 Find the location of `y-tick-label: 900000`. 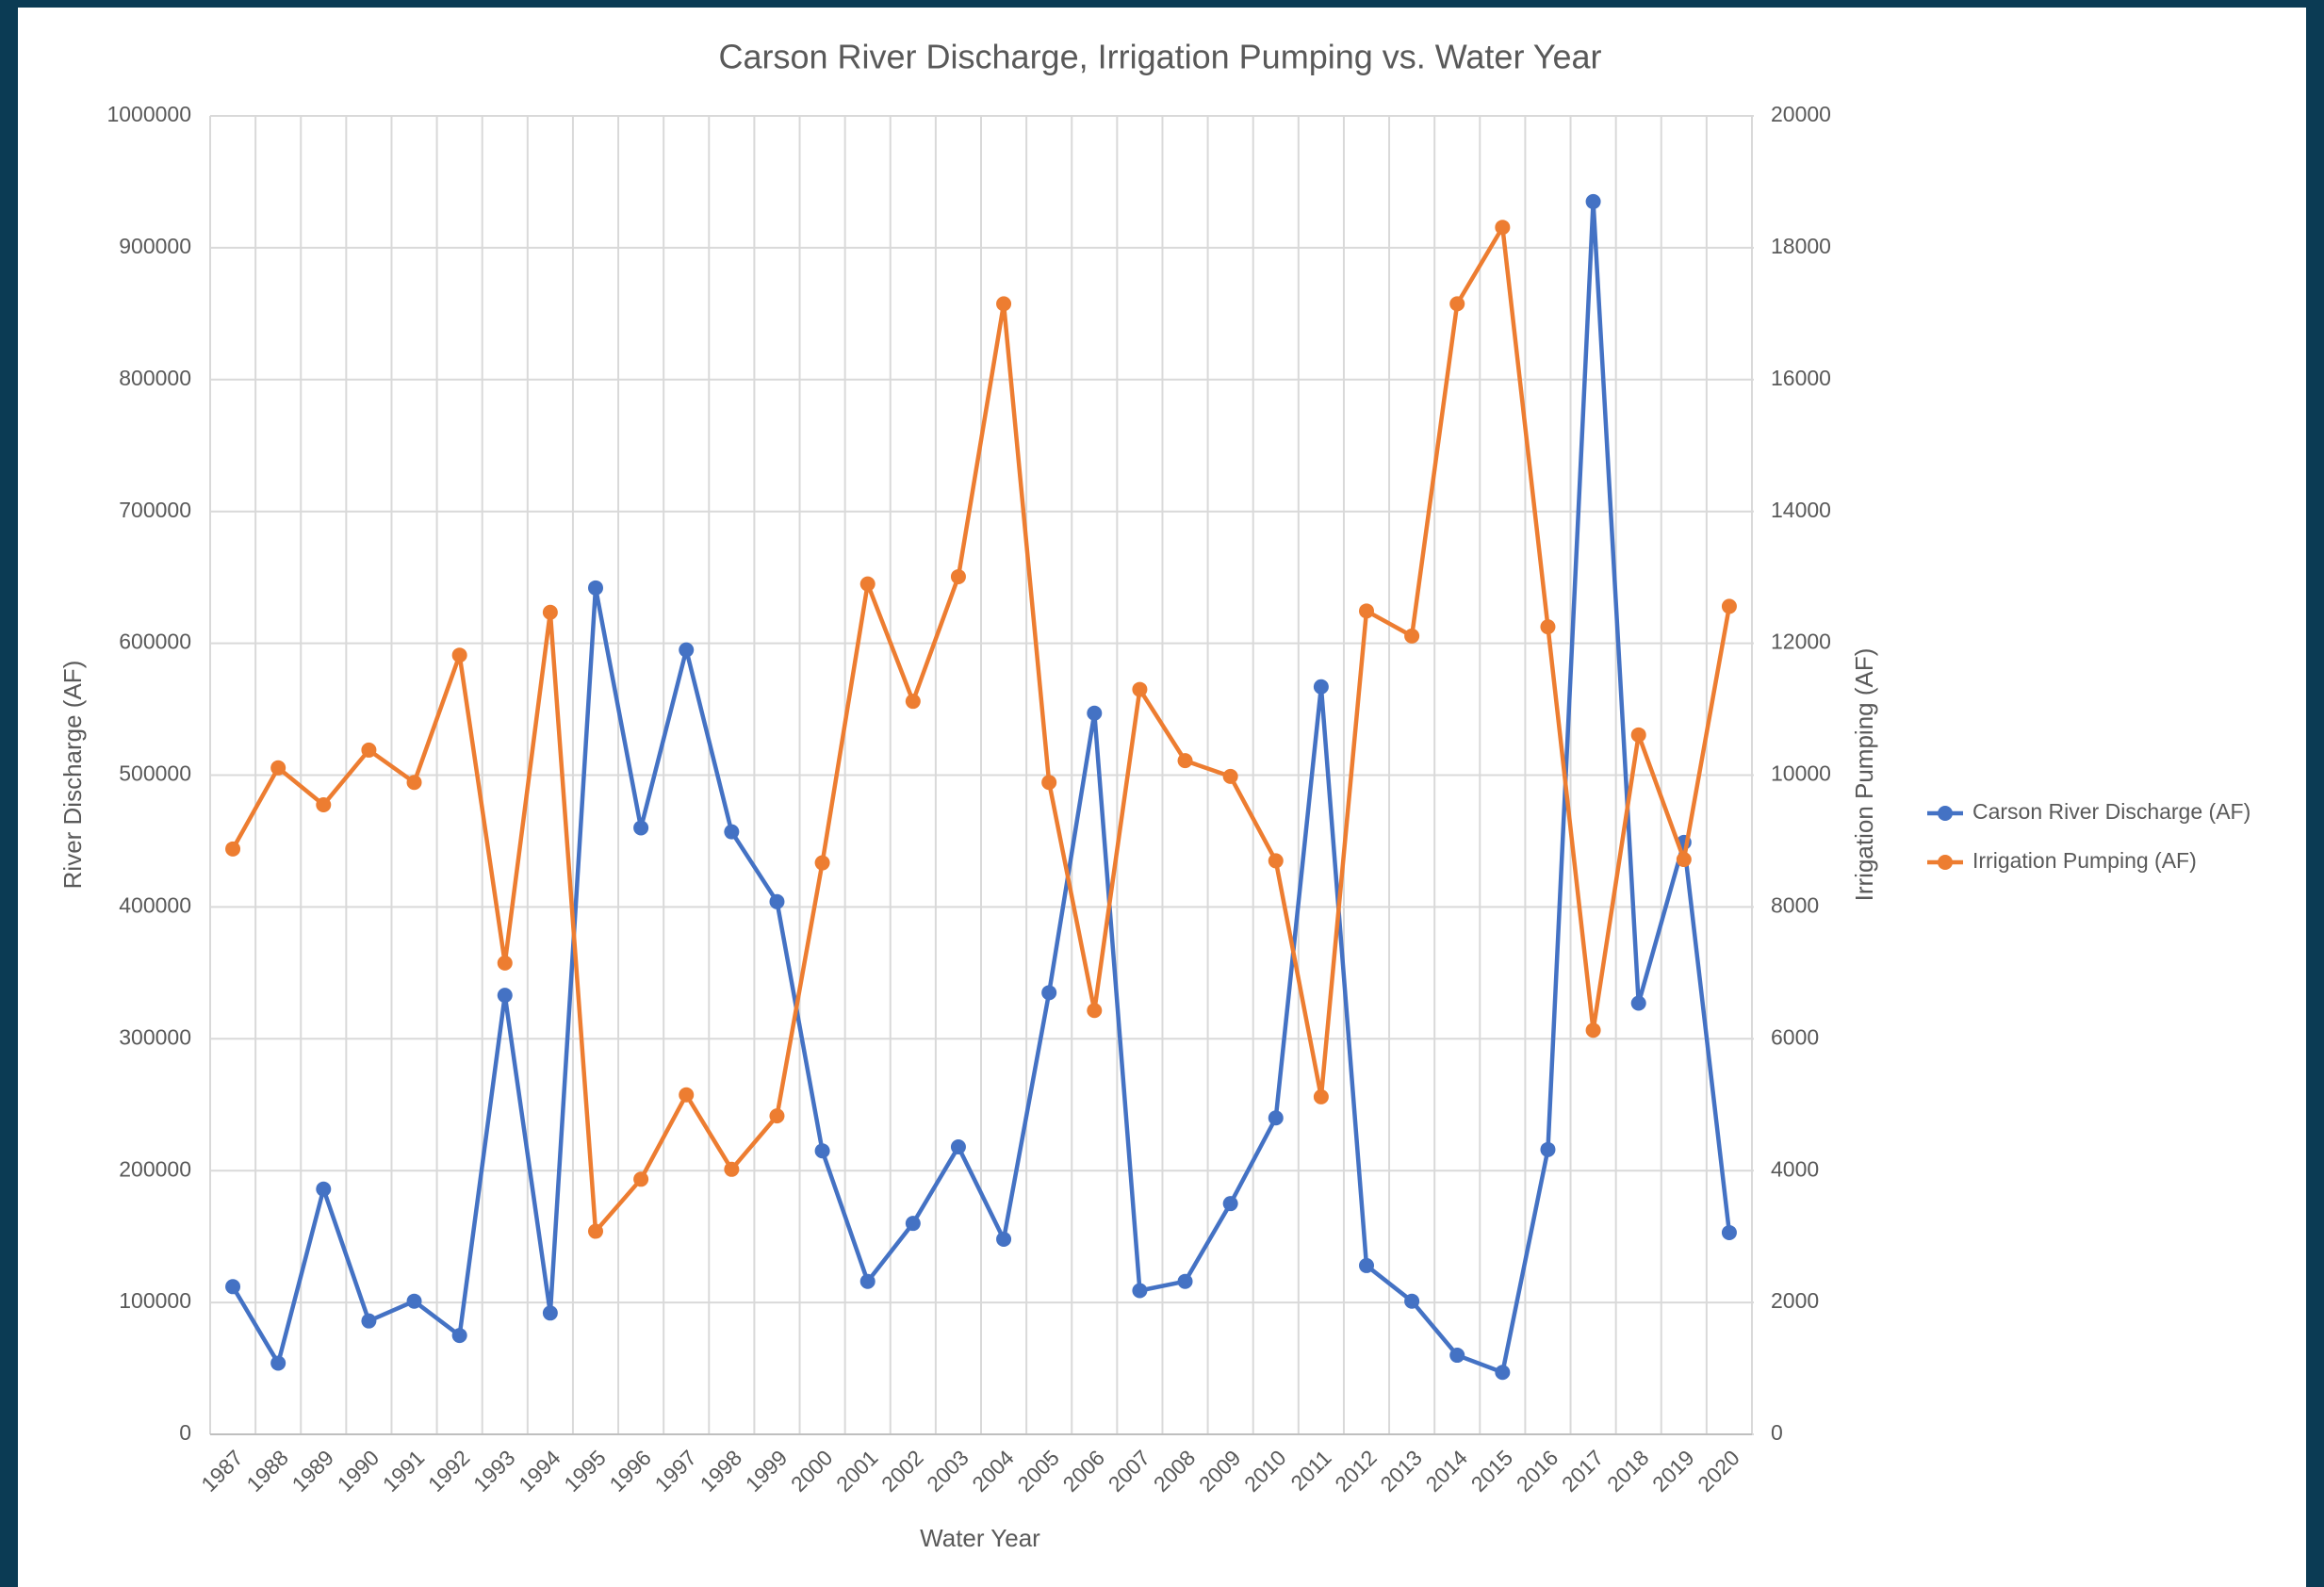

y-tick-label: 900000 is located at coordinates (155, 246).